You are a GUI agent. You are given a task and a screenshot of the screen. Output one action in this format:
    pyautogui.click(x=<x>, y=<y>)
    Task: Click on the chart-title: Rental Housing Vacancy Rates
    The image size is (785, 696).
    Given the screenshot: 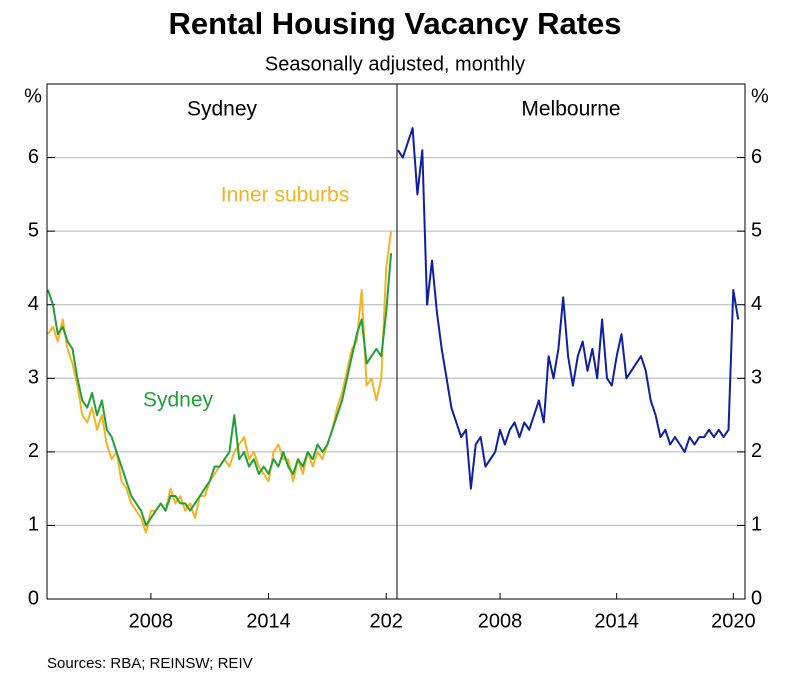 What is the action you would take?
    pyautogui.click(x=394, y=23)
    